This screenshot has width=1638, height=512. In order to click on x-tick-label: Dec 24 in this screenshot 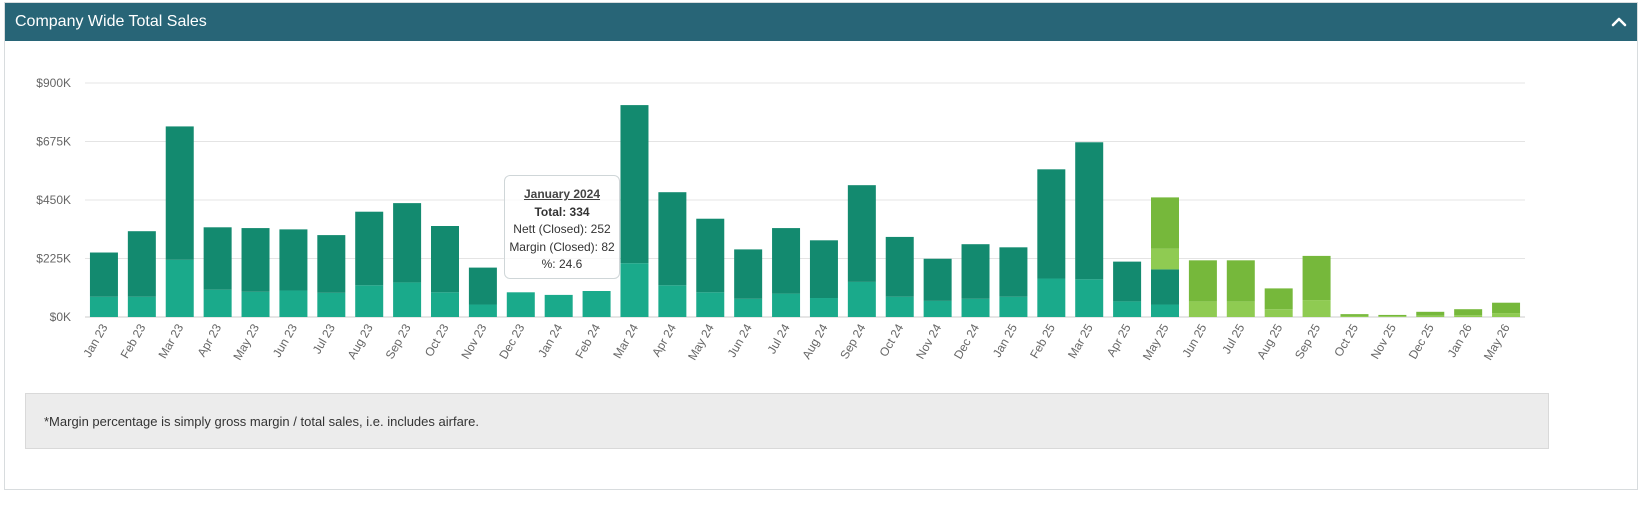, I will do `click(966, 341)`.